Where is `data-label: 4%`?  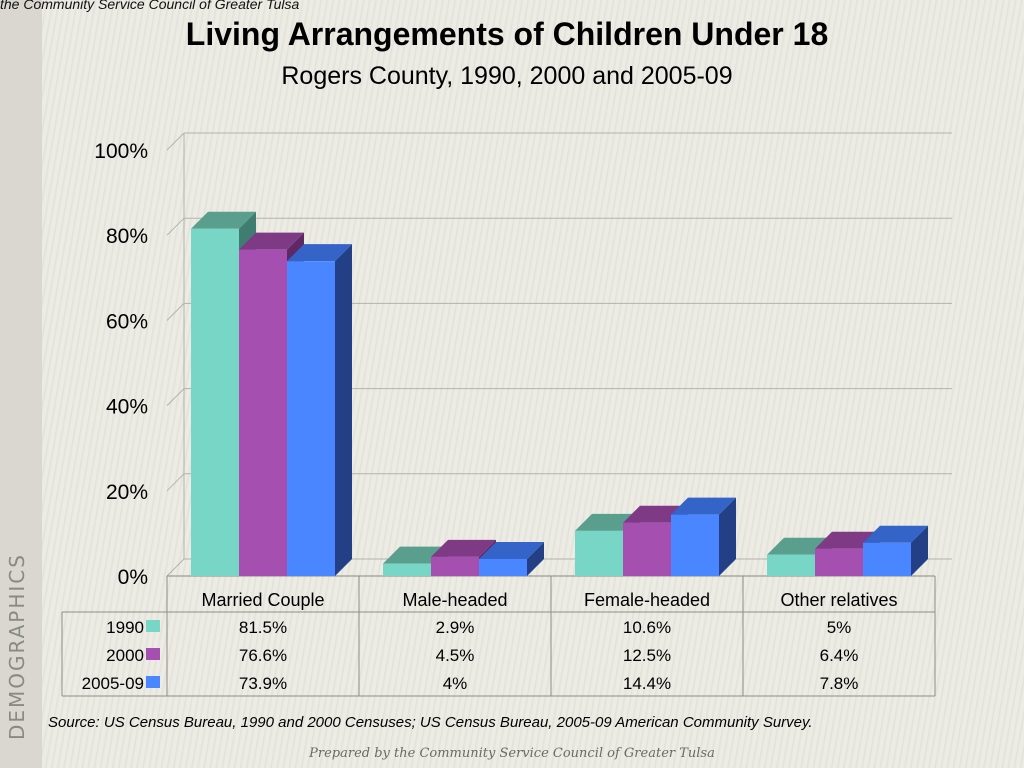 data-label: 4% is located at coordinates (455, 683).